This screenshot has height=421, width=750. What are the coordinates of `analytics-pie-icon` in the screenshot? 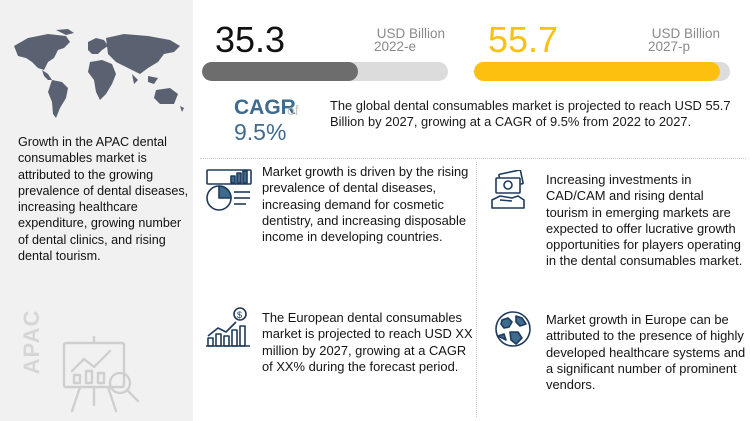 It's located at (229, 190).